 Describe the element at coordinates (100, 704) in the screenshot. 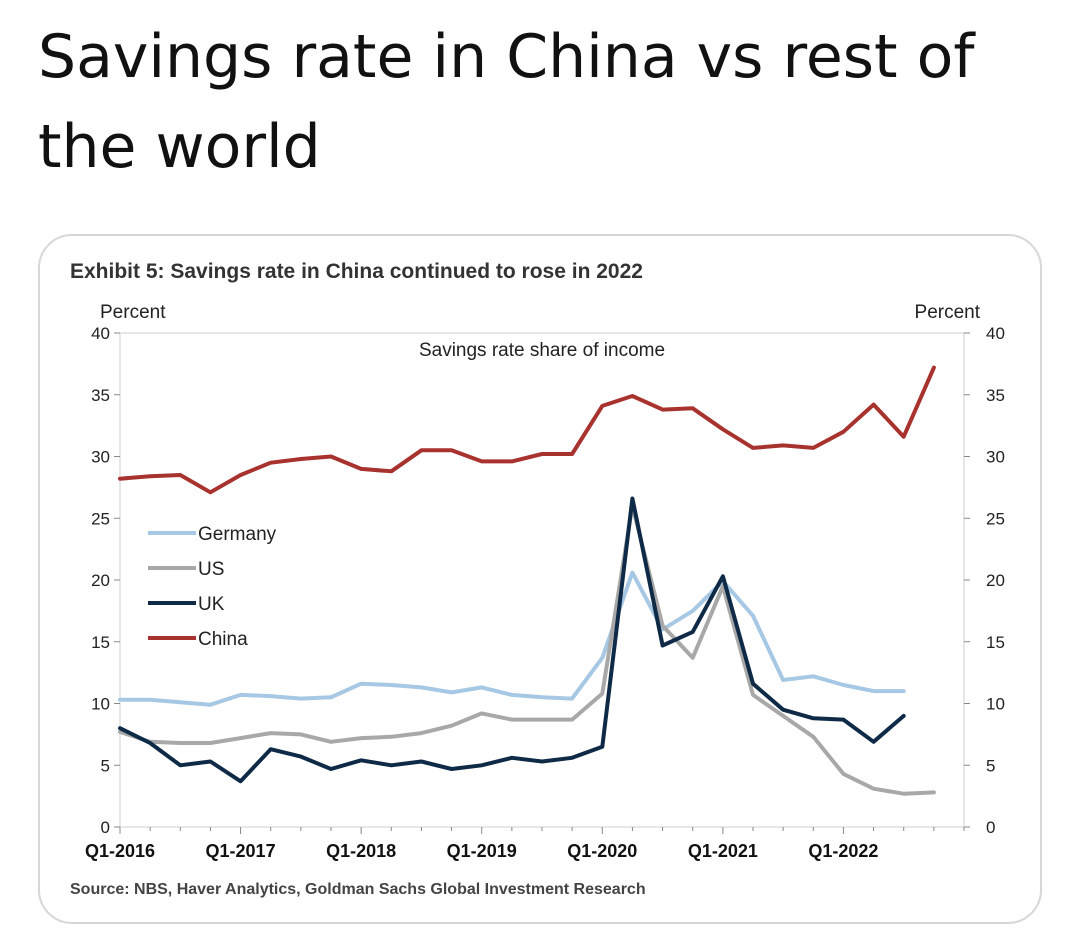

I see `y-tick-label-left: 10` at that location.